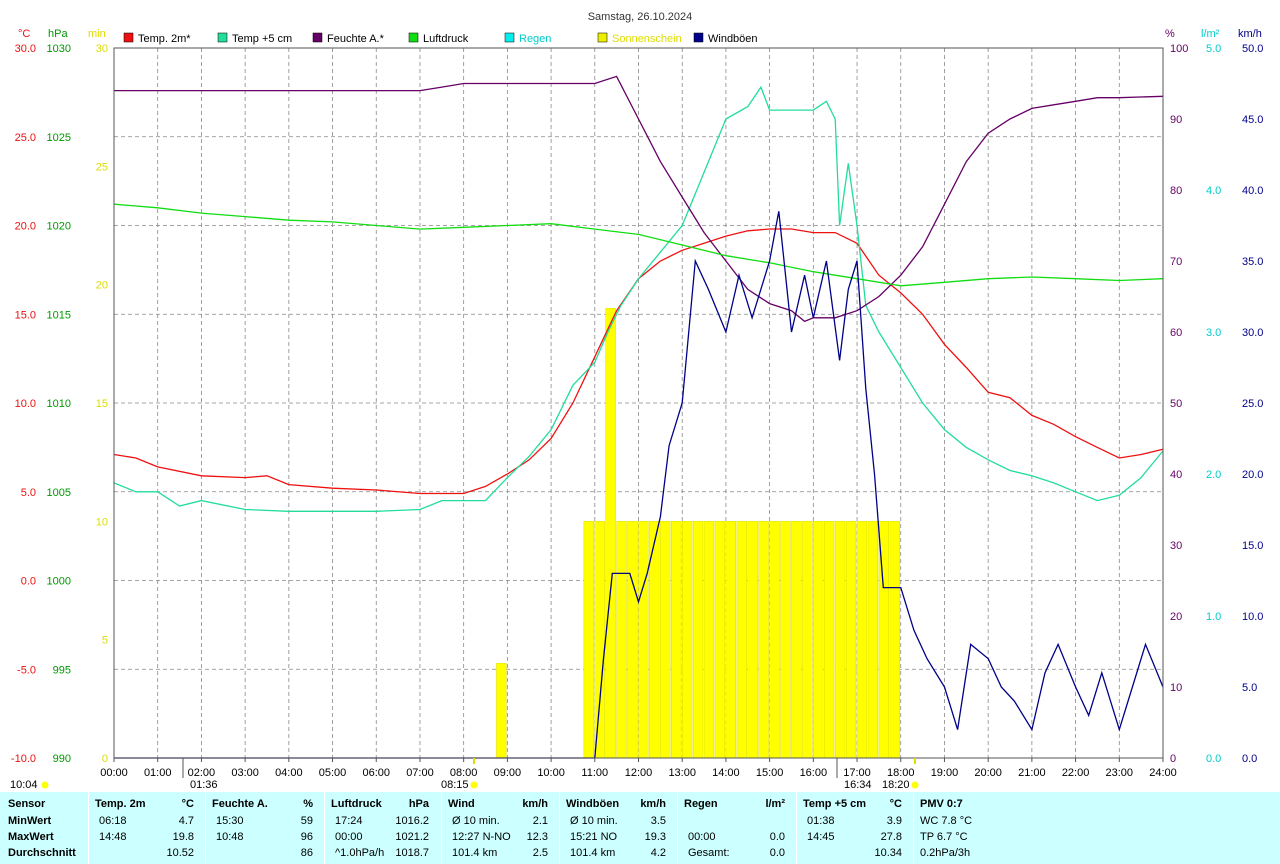 This screenshot has width=1280, height=864. Describe the element at coordinates (25, 315) in the screenshot. I see `temp-tick-label: 15.0` at that location.